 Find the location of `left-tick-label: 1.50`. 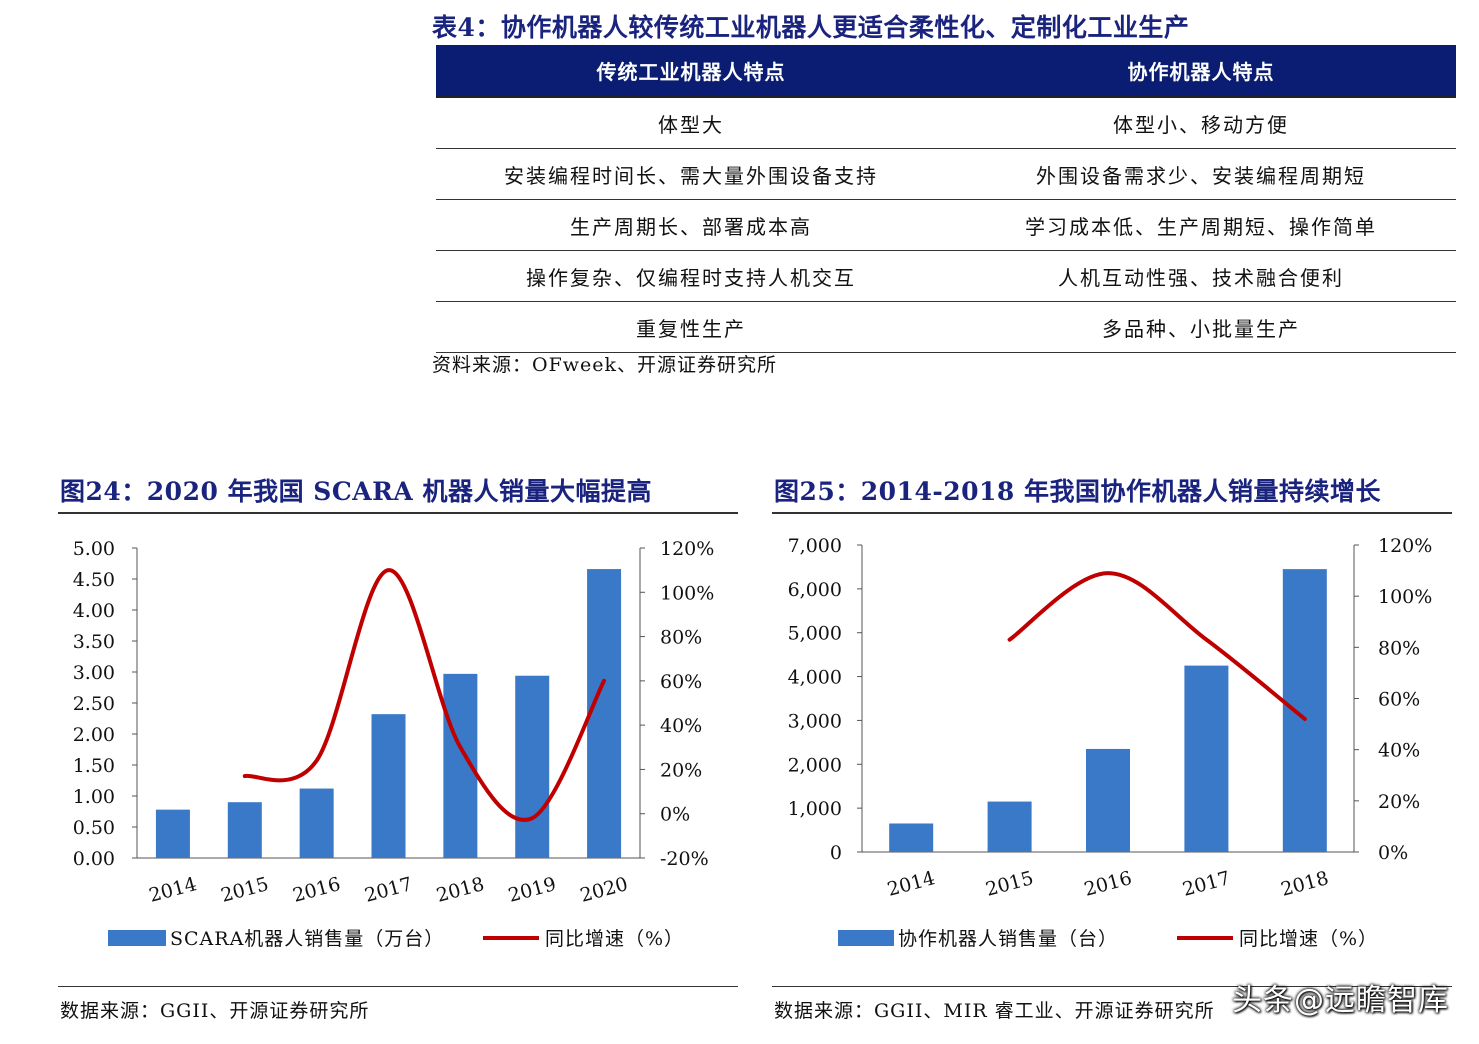

left-tick-label: 1.50 is located at coordinates (94, 766).